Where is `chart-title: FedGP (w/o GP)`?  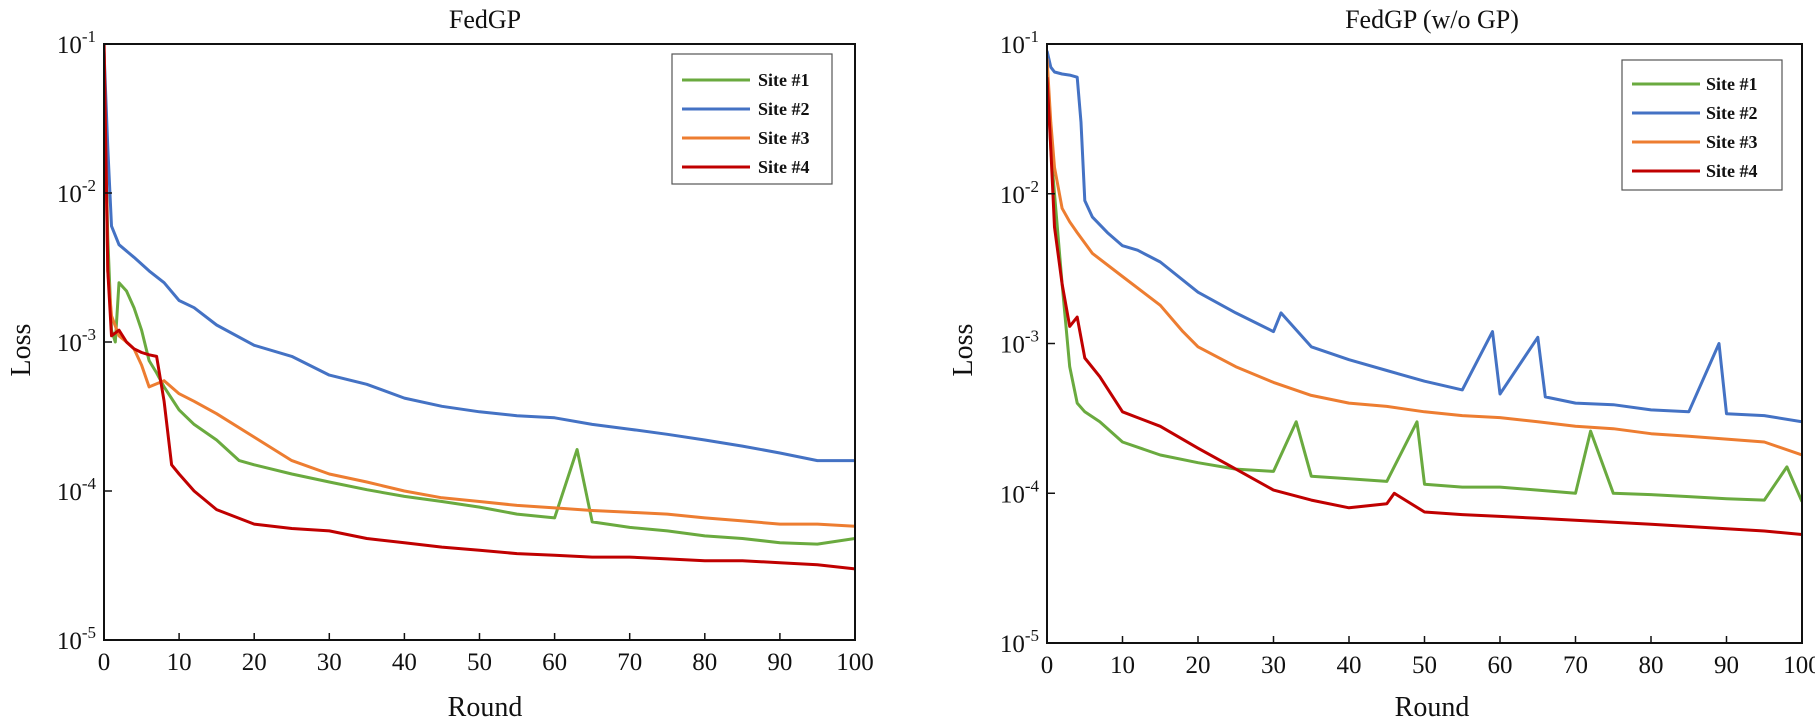
chart-title: FedGP (w/o GP) is located at coordinates (1432, 19).